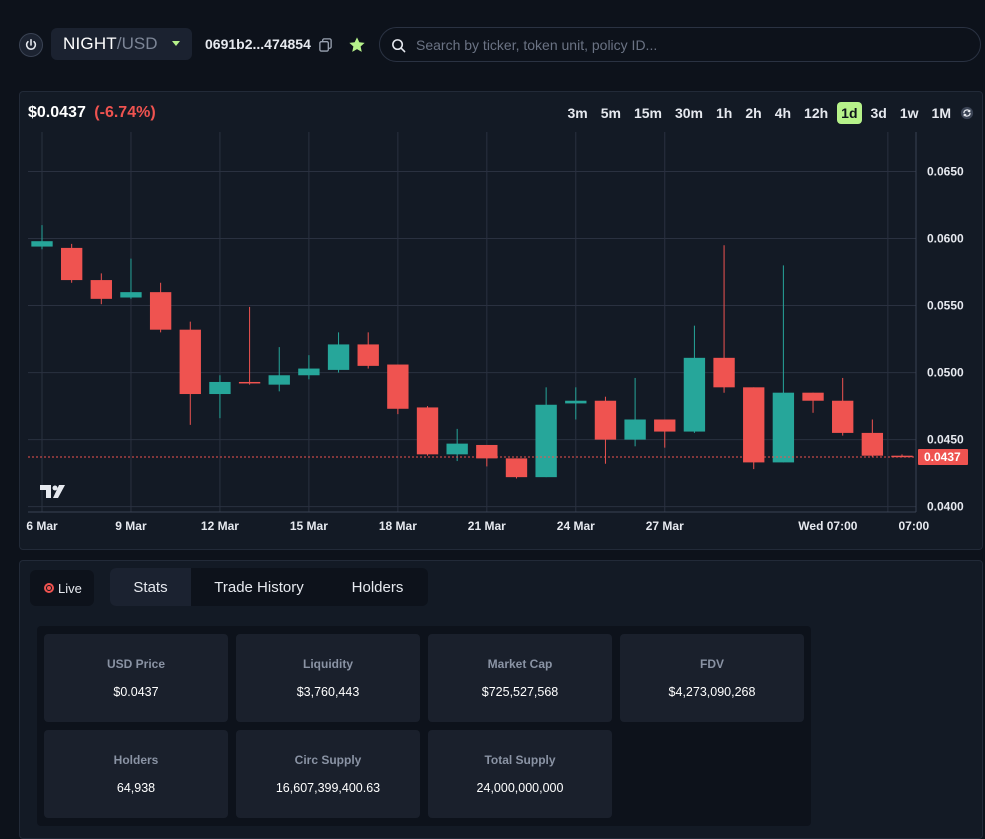 The height and width of the screenshot is (839, 985). What do you see at coordinates (259, 587) in the screenshot?
I see `tab-trade-history: Trade History` at bounding box center [259, 587].